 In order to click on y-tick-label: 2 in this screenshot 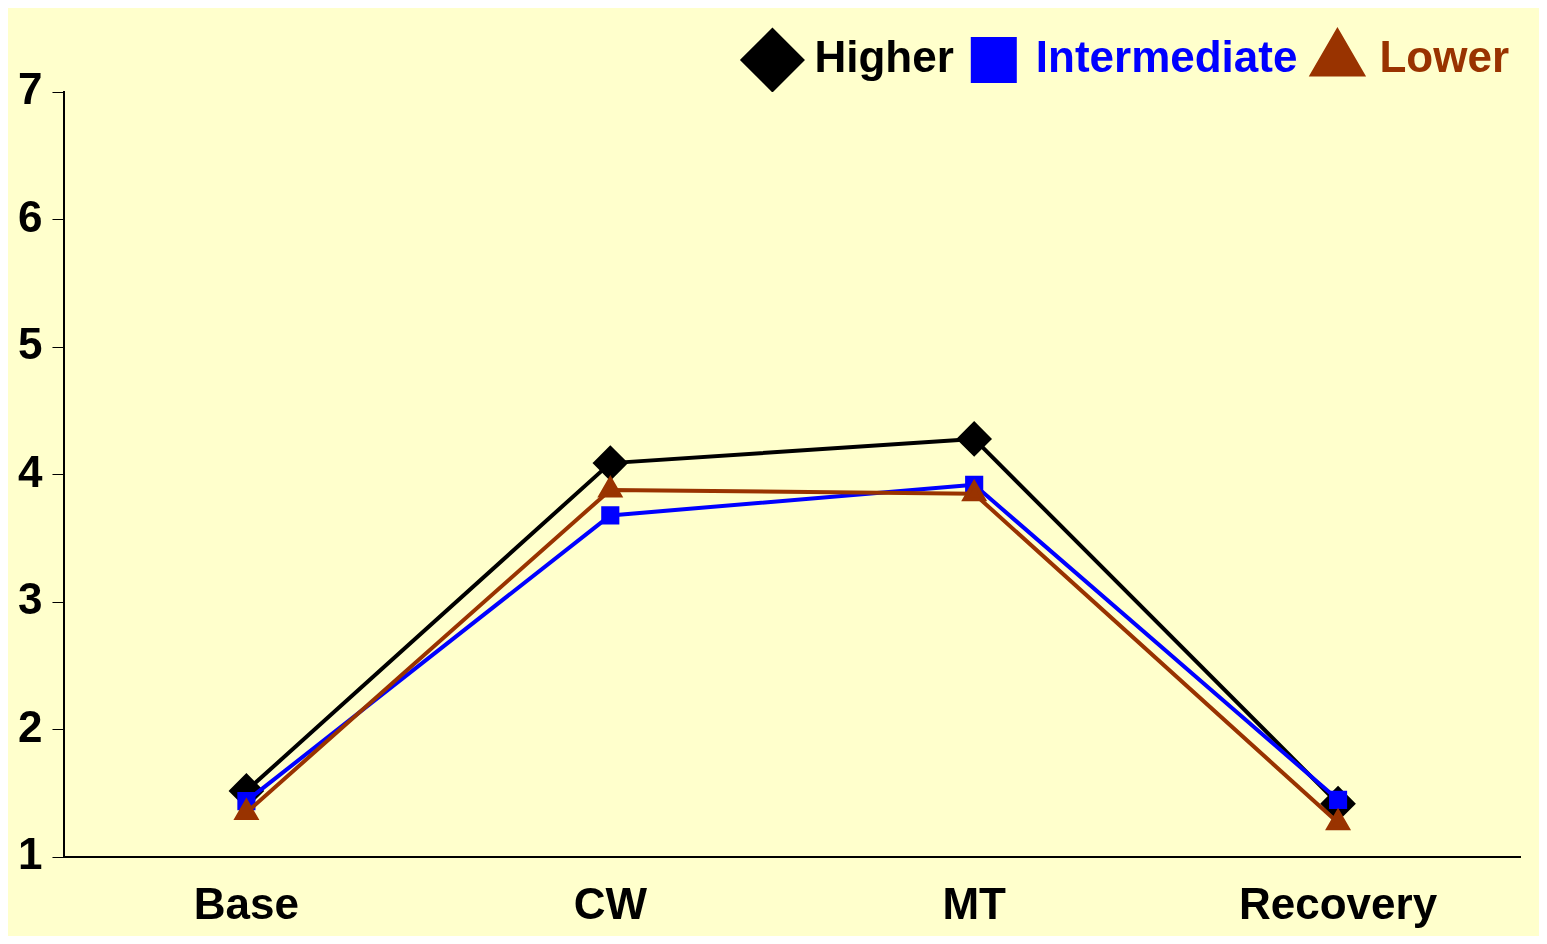, I will do `click(30, 726)`.